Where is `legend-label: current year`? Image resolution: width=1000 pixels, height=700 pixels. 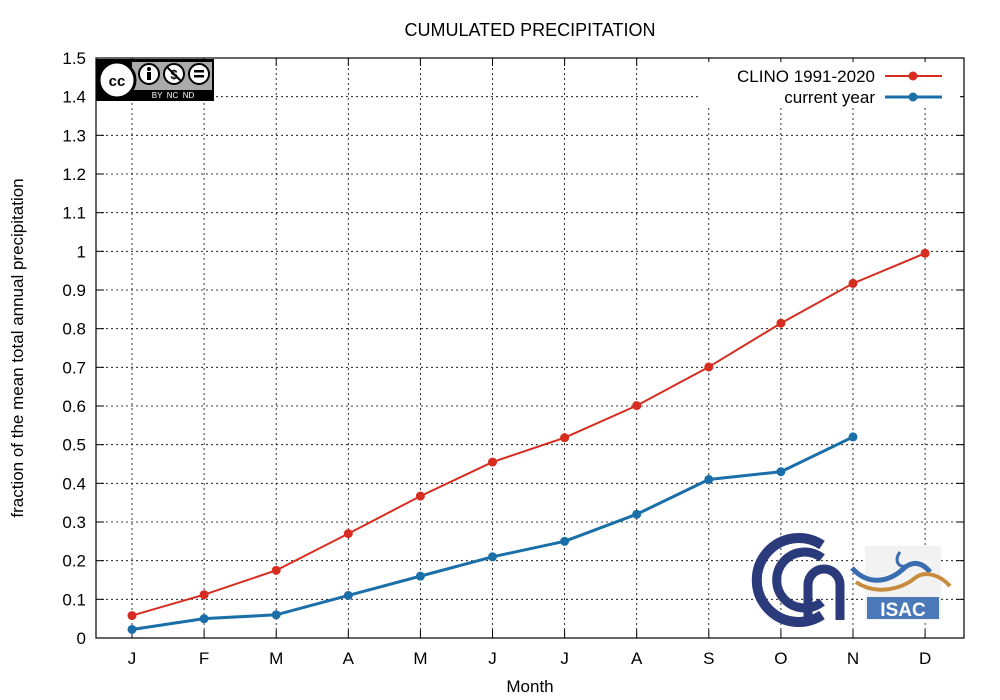 legend-label: current year is located at coordinates (829, 97).